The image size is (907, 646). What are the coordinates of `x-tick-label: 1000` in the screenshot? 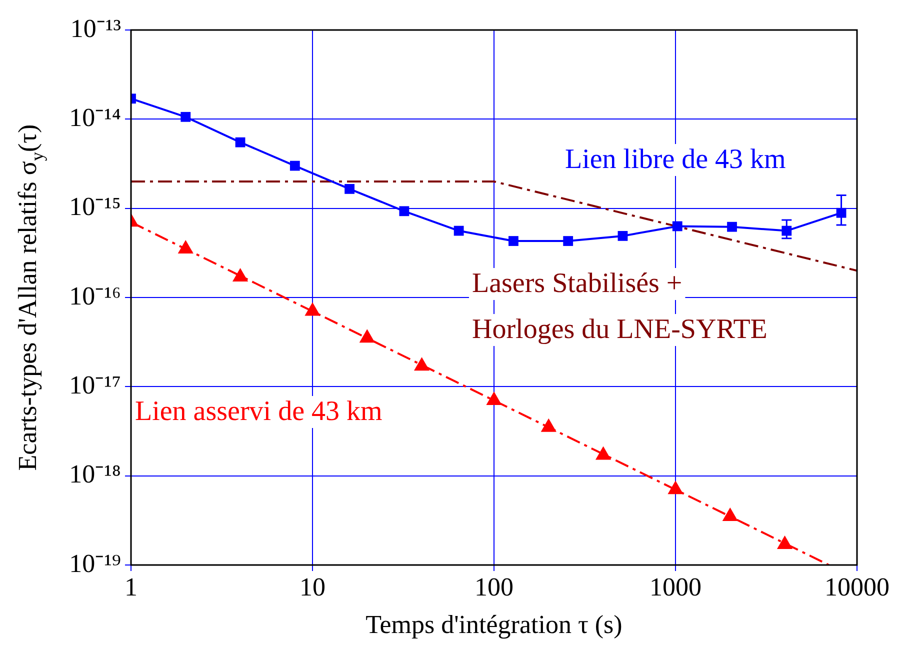 It's located at (676, 587).